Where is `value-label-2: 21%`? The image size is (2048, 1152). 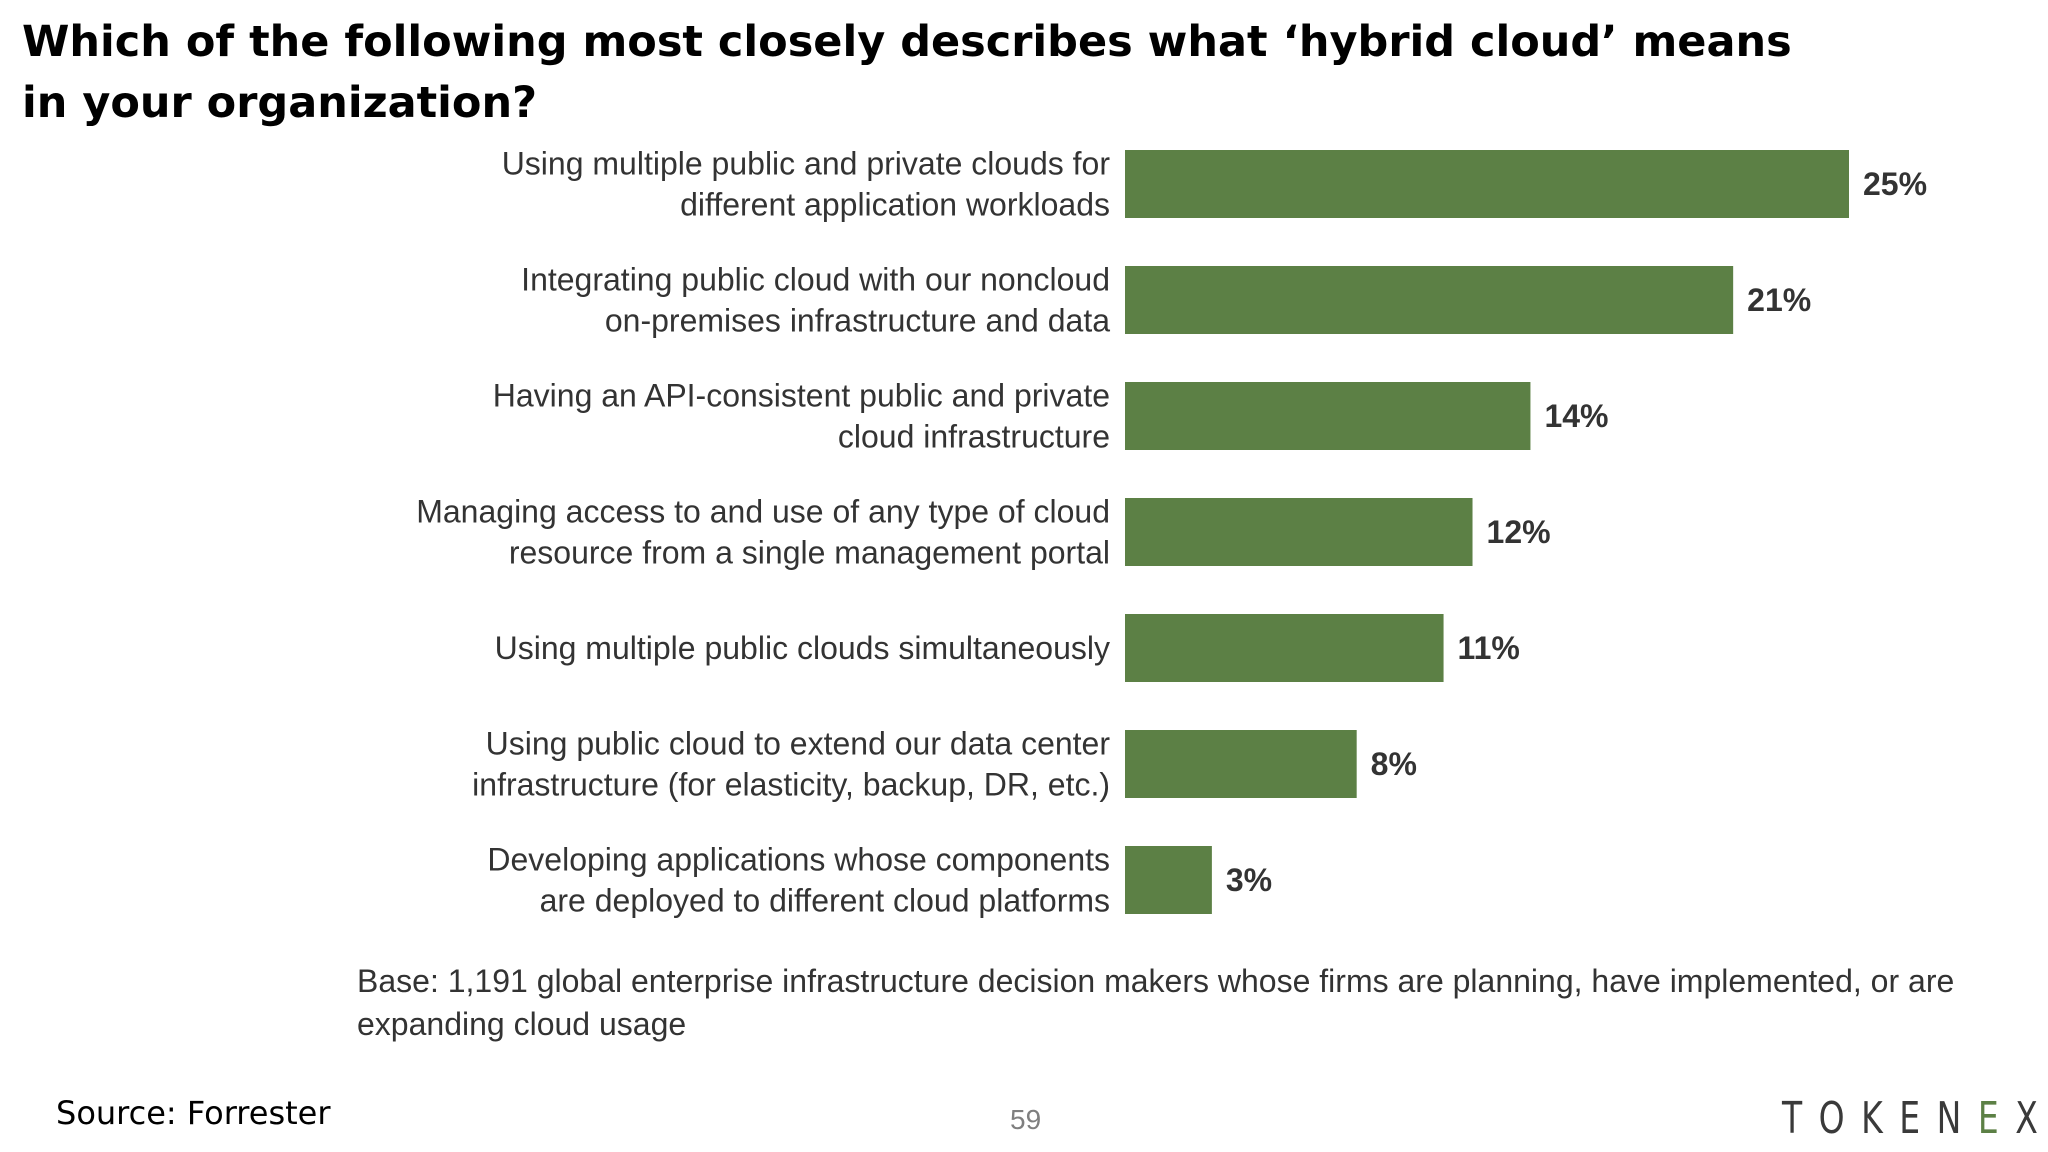 value-label-2: 21% is located at coordinates (1779, 300).